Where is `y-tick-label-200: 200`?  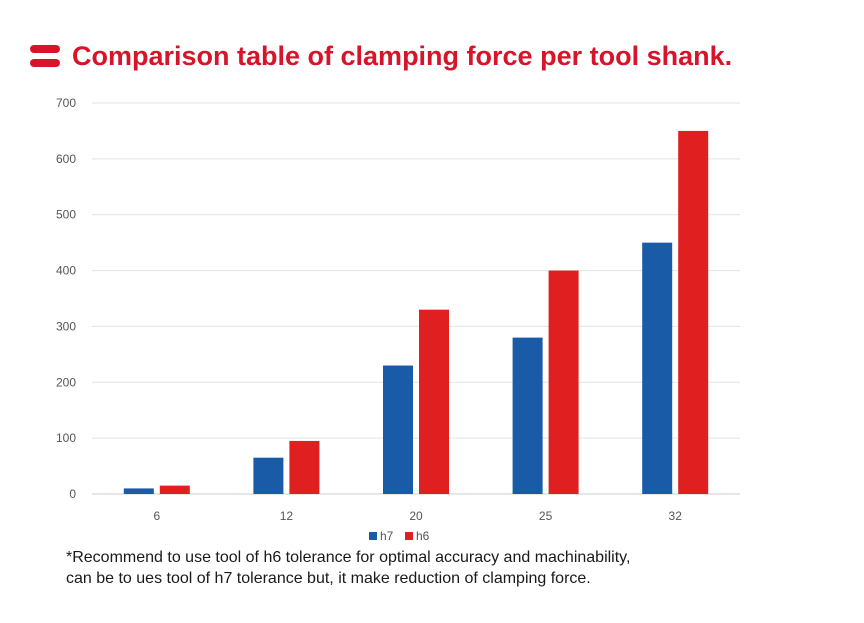
y-tick-label-200: 200 is located at coordinates (66, 382).